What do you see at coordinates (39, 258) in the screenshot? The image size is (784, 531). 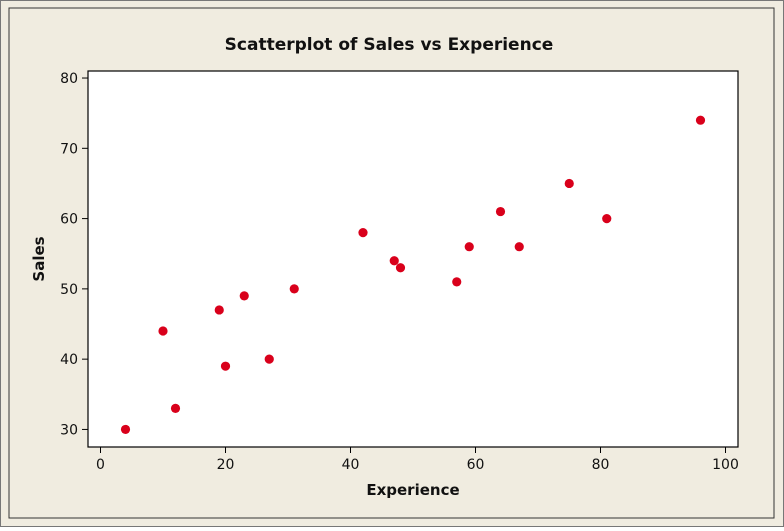 I see `y-axis-title: Sales` at bounding box center [39, 258].